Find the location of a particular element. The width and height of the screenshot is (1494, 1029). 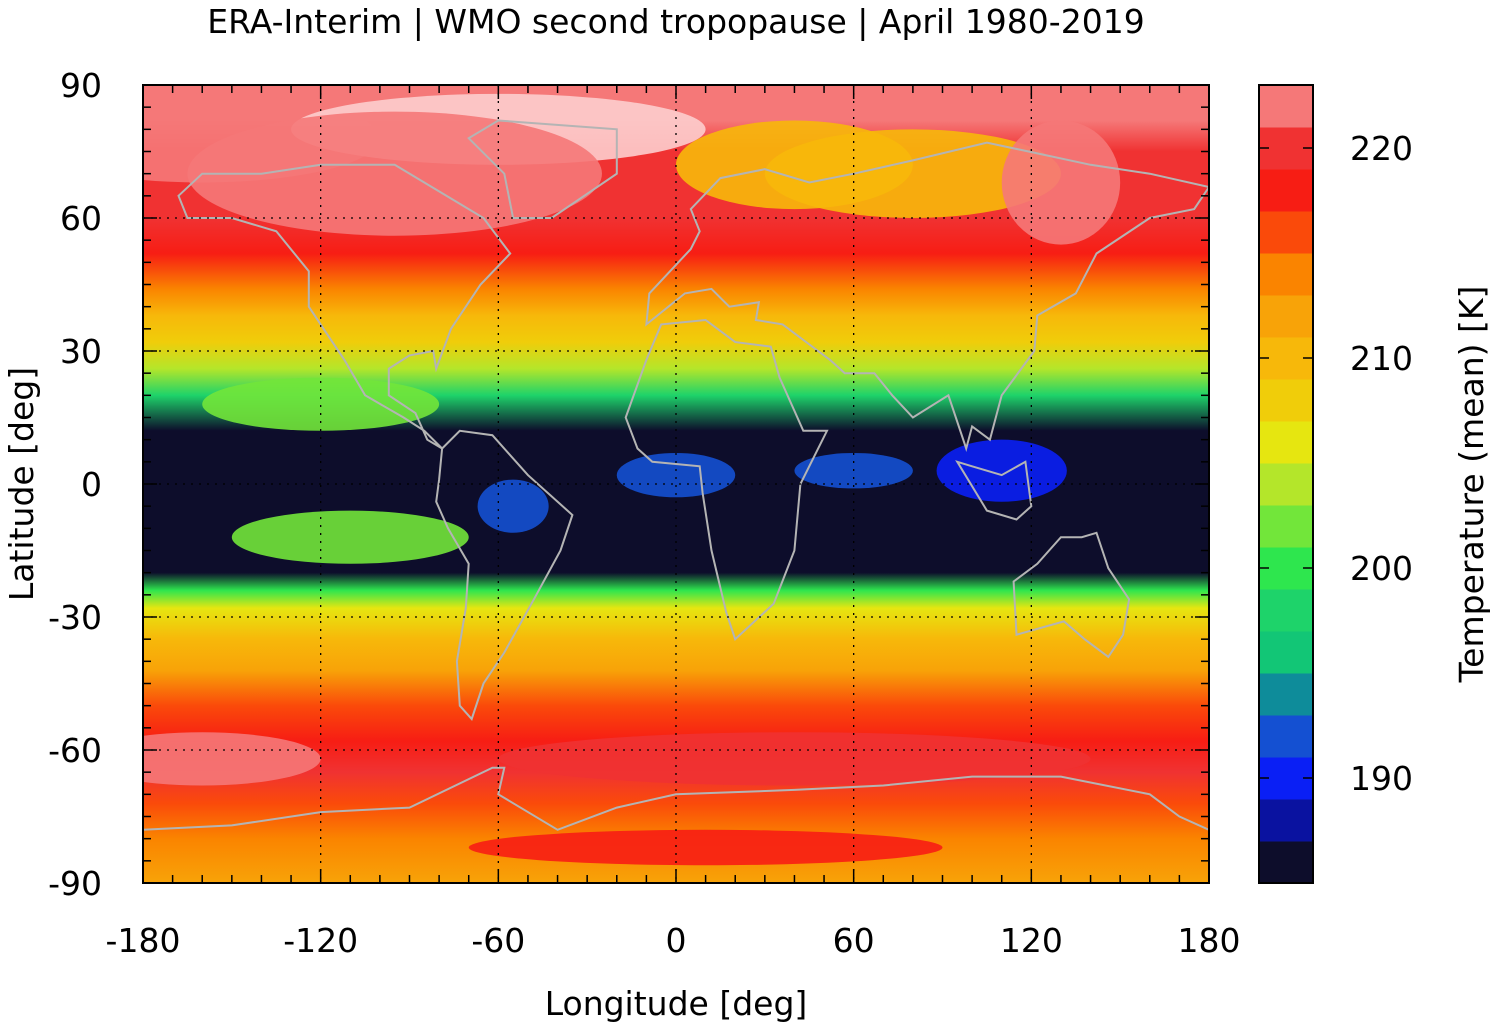

y-axis-label: Latitude [deg] is located at coordinates (21, 484).